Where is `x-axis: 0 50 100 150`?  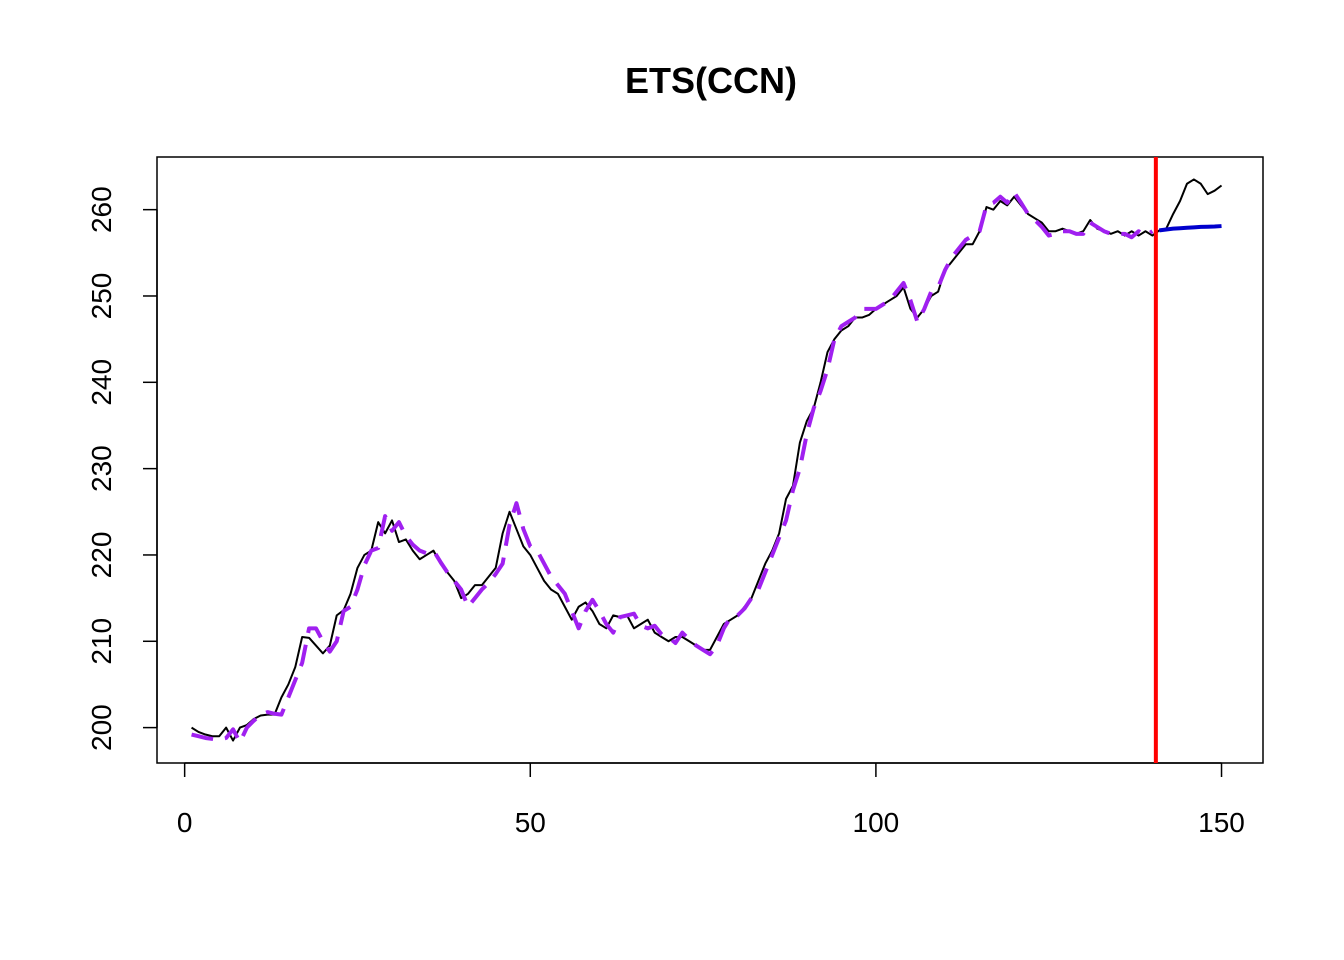 x-axis: 0 50 100 150 is located at coordinates (711, 800).